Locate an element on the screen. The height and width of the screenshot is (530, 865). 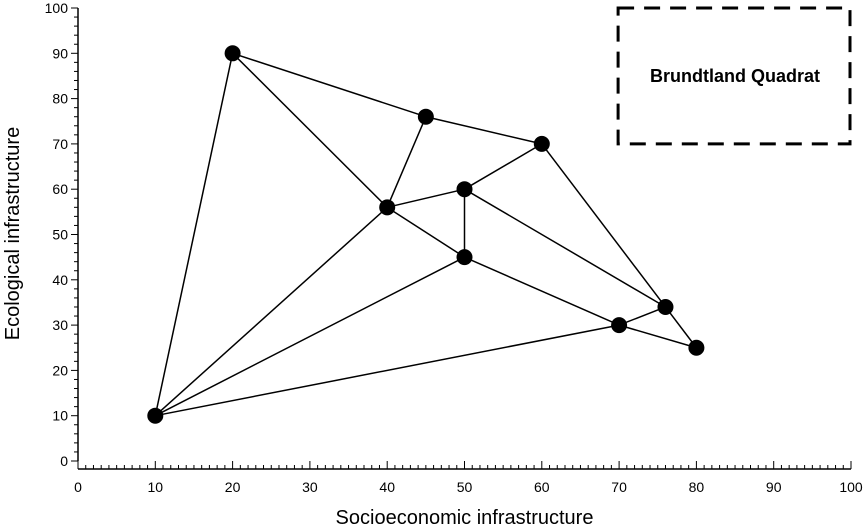
x-tick-label: 80 is located at coordinates (697, 487).